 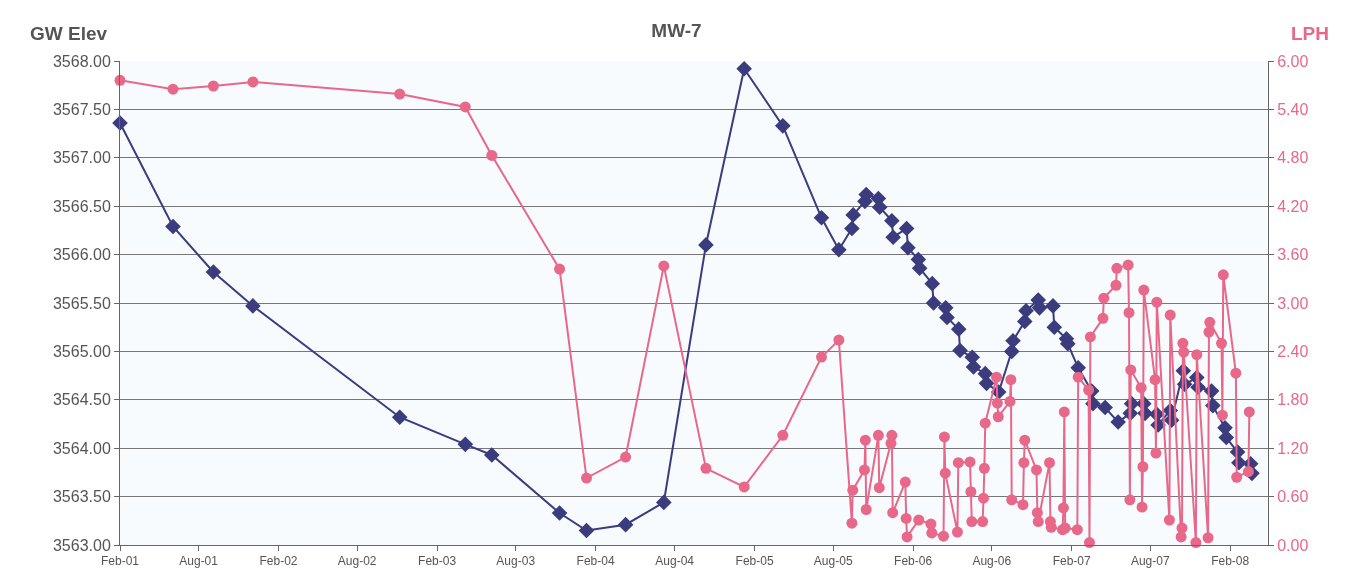 I want to click on y2-tick-label: 6.00, so click(x=1293, y=61).